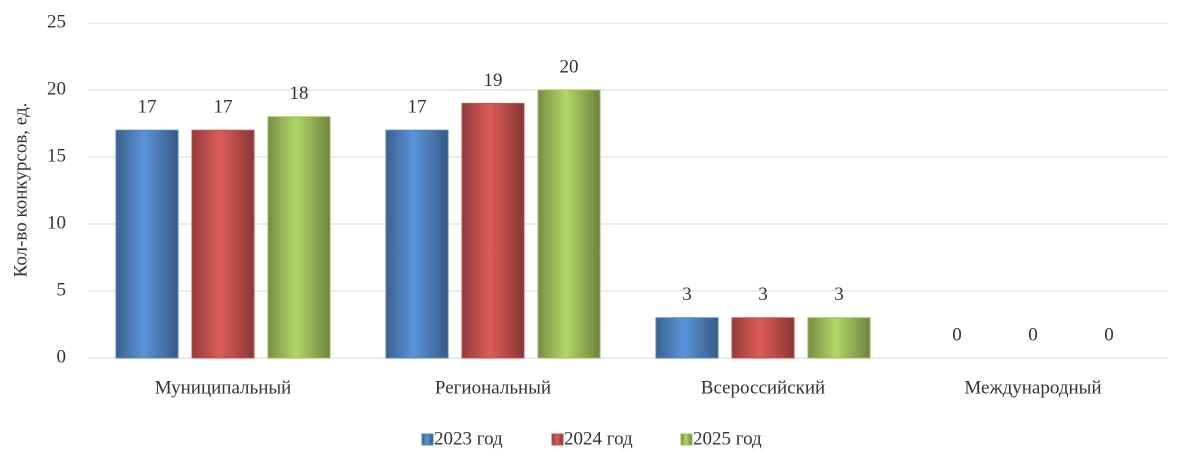 The image size is (1178, 451). What do you see at coordinates (763, 387) in the screenshot?
I see `x-tick-label: Всероссийский` at bounding box center [763, 387].